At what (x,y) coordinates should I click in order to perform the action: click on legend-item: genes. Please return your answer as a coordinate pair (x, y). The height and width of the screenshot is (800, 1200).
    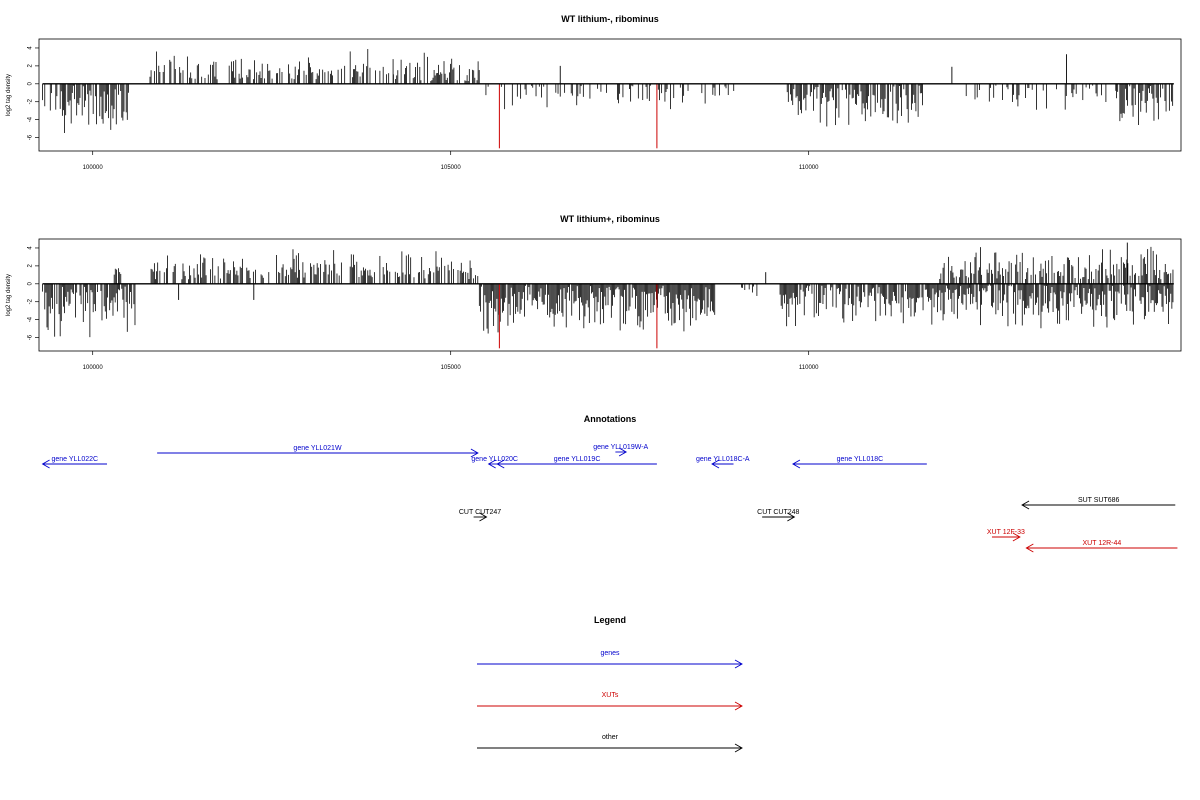
    Looking at the image, I should click on (610, 659).